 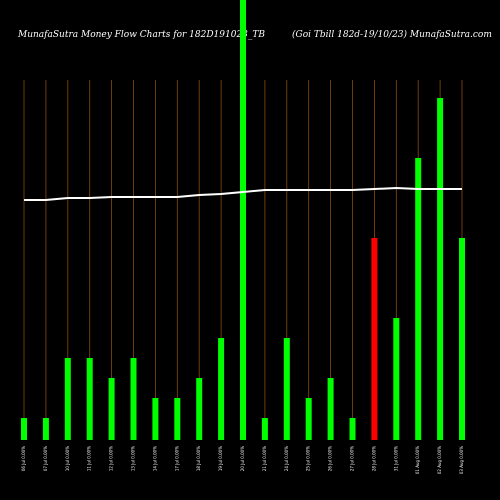 I want to click on x-tick-label: 19 Jul 0.00%, so click(x=220, y=458).